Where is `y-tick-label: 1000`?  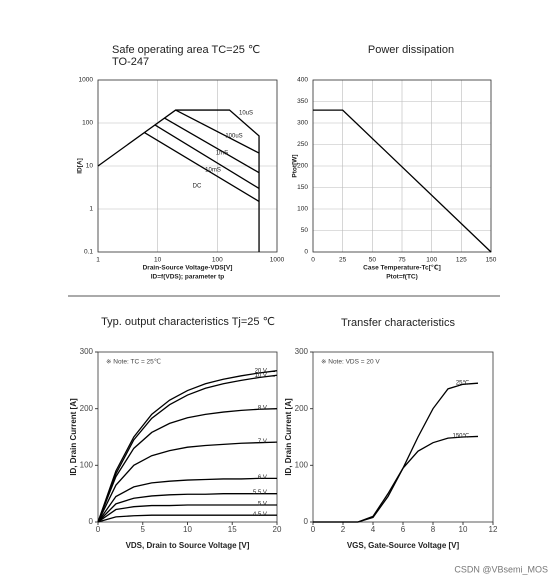
y-tick-label: 1000 is located at coordinates (86, 80).